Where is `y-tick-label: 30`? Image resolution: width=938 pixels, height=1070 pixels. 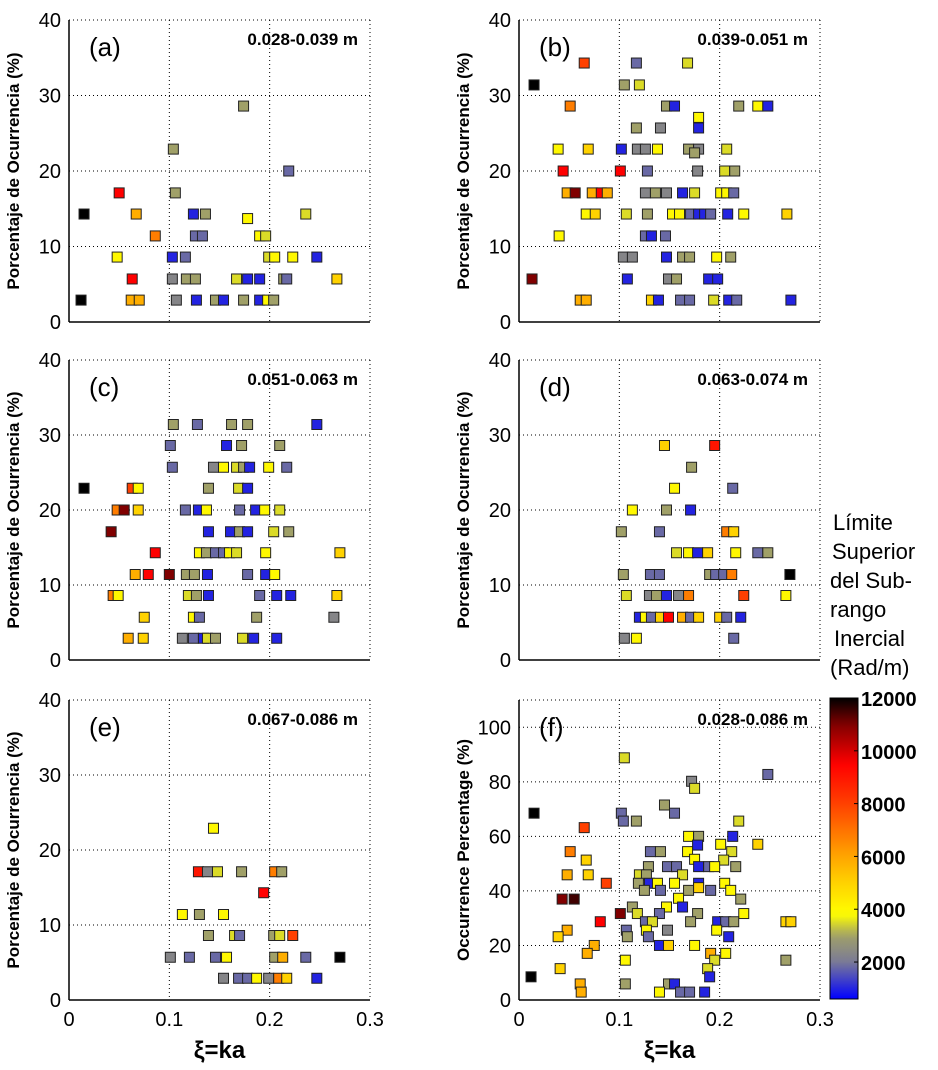 y-tick-label: 30 is located at coordinates (50, 436).